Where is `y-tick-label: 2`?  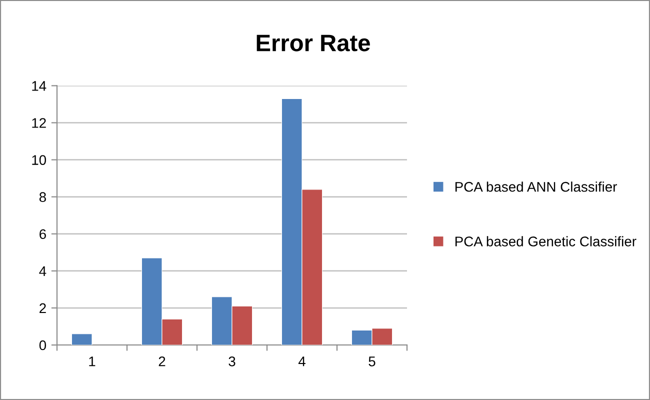 y-tick-label: 2 is located at coordinates (43, 308).